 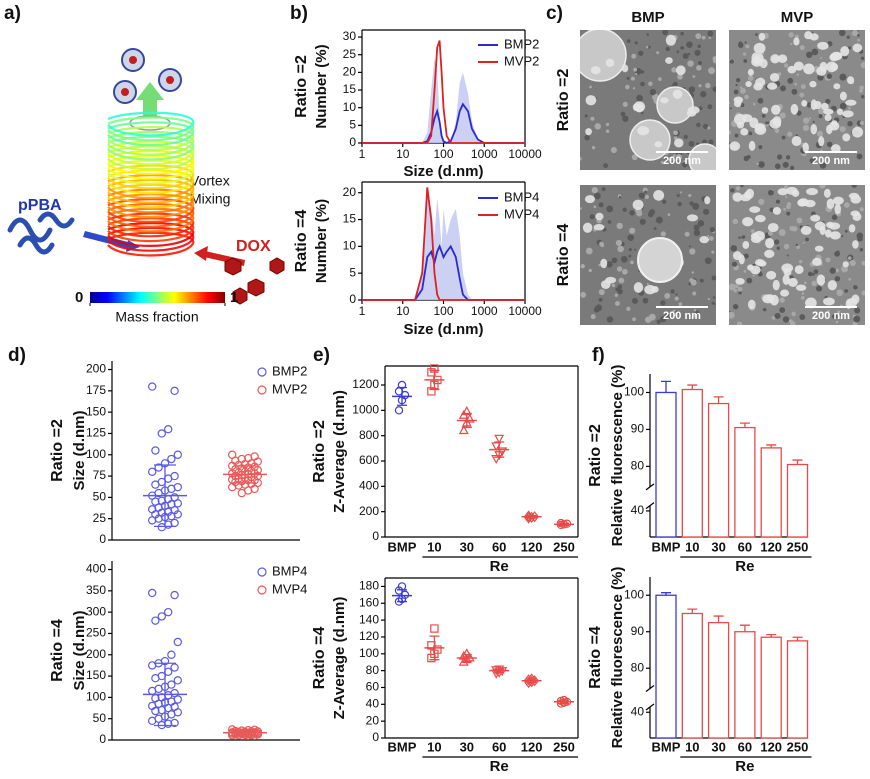 What do you see at coordinates (648, 100) in the screenshot?
I see `tem-image` at bounding box center [648, 100].